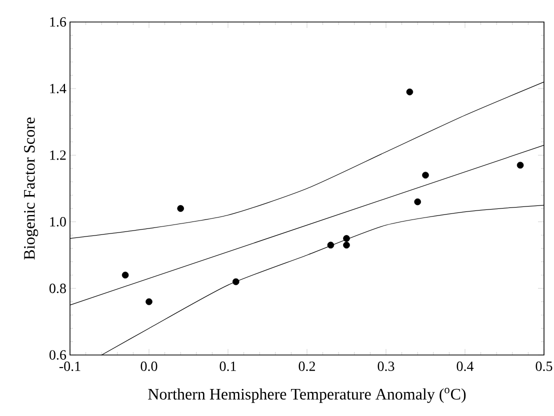  What do you see at coordinates (58, 289) in the screenshot?
I see `y-tick-label: 0.8` at bounding box center [58, 289].